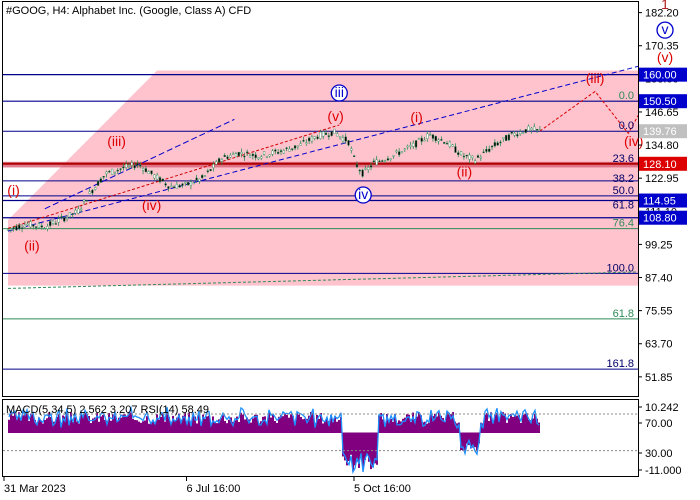  What do you see at coordinates (116, 141) in the screenshot?
I see `wave-label-(iii): (iii)` at bounding box center [116, 141].